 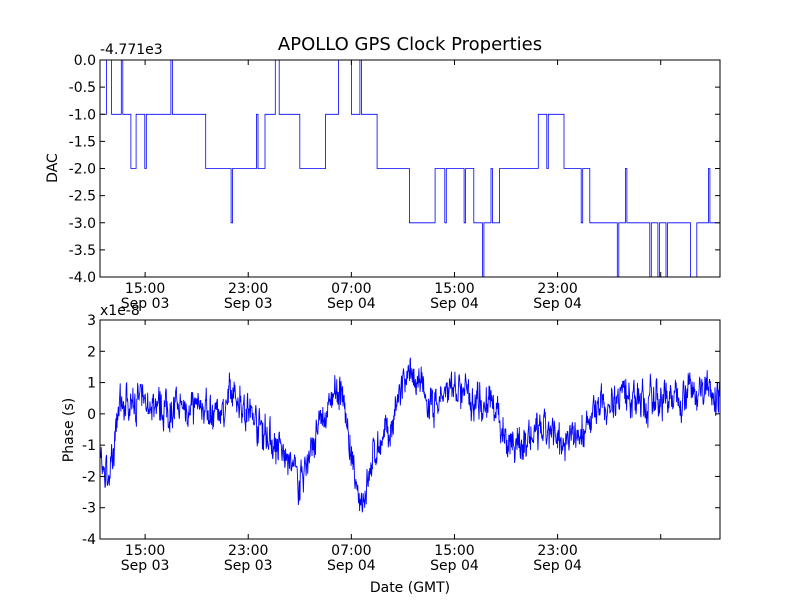 I want to click on y-tick-label: -1, so click(x=89, y=446).